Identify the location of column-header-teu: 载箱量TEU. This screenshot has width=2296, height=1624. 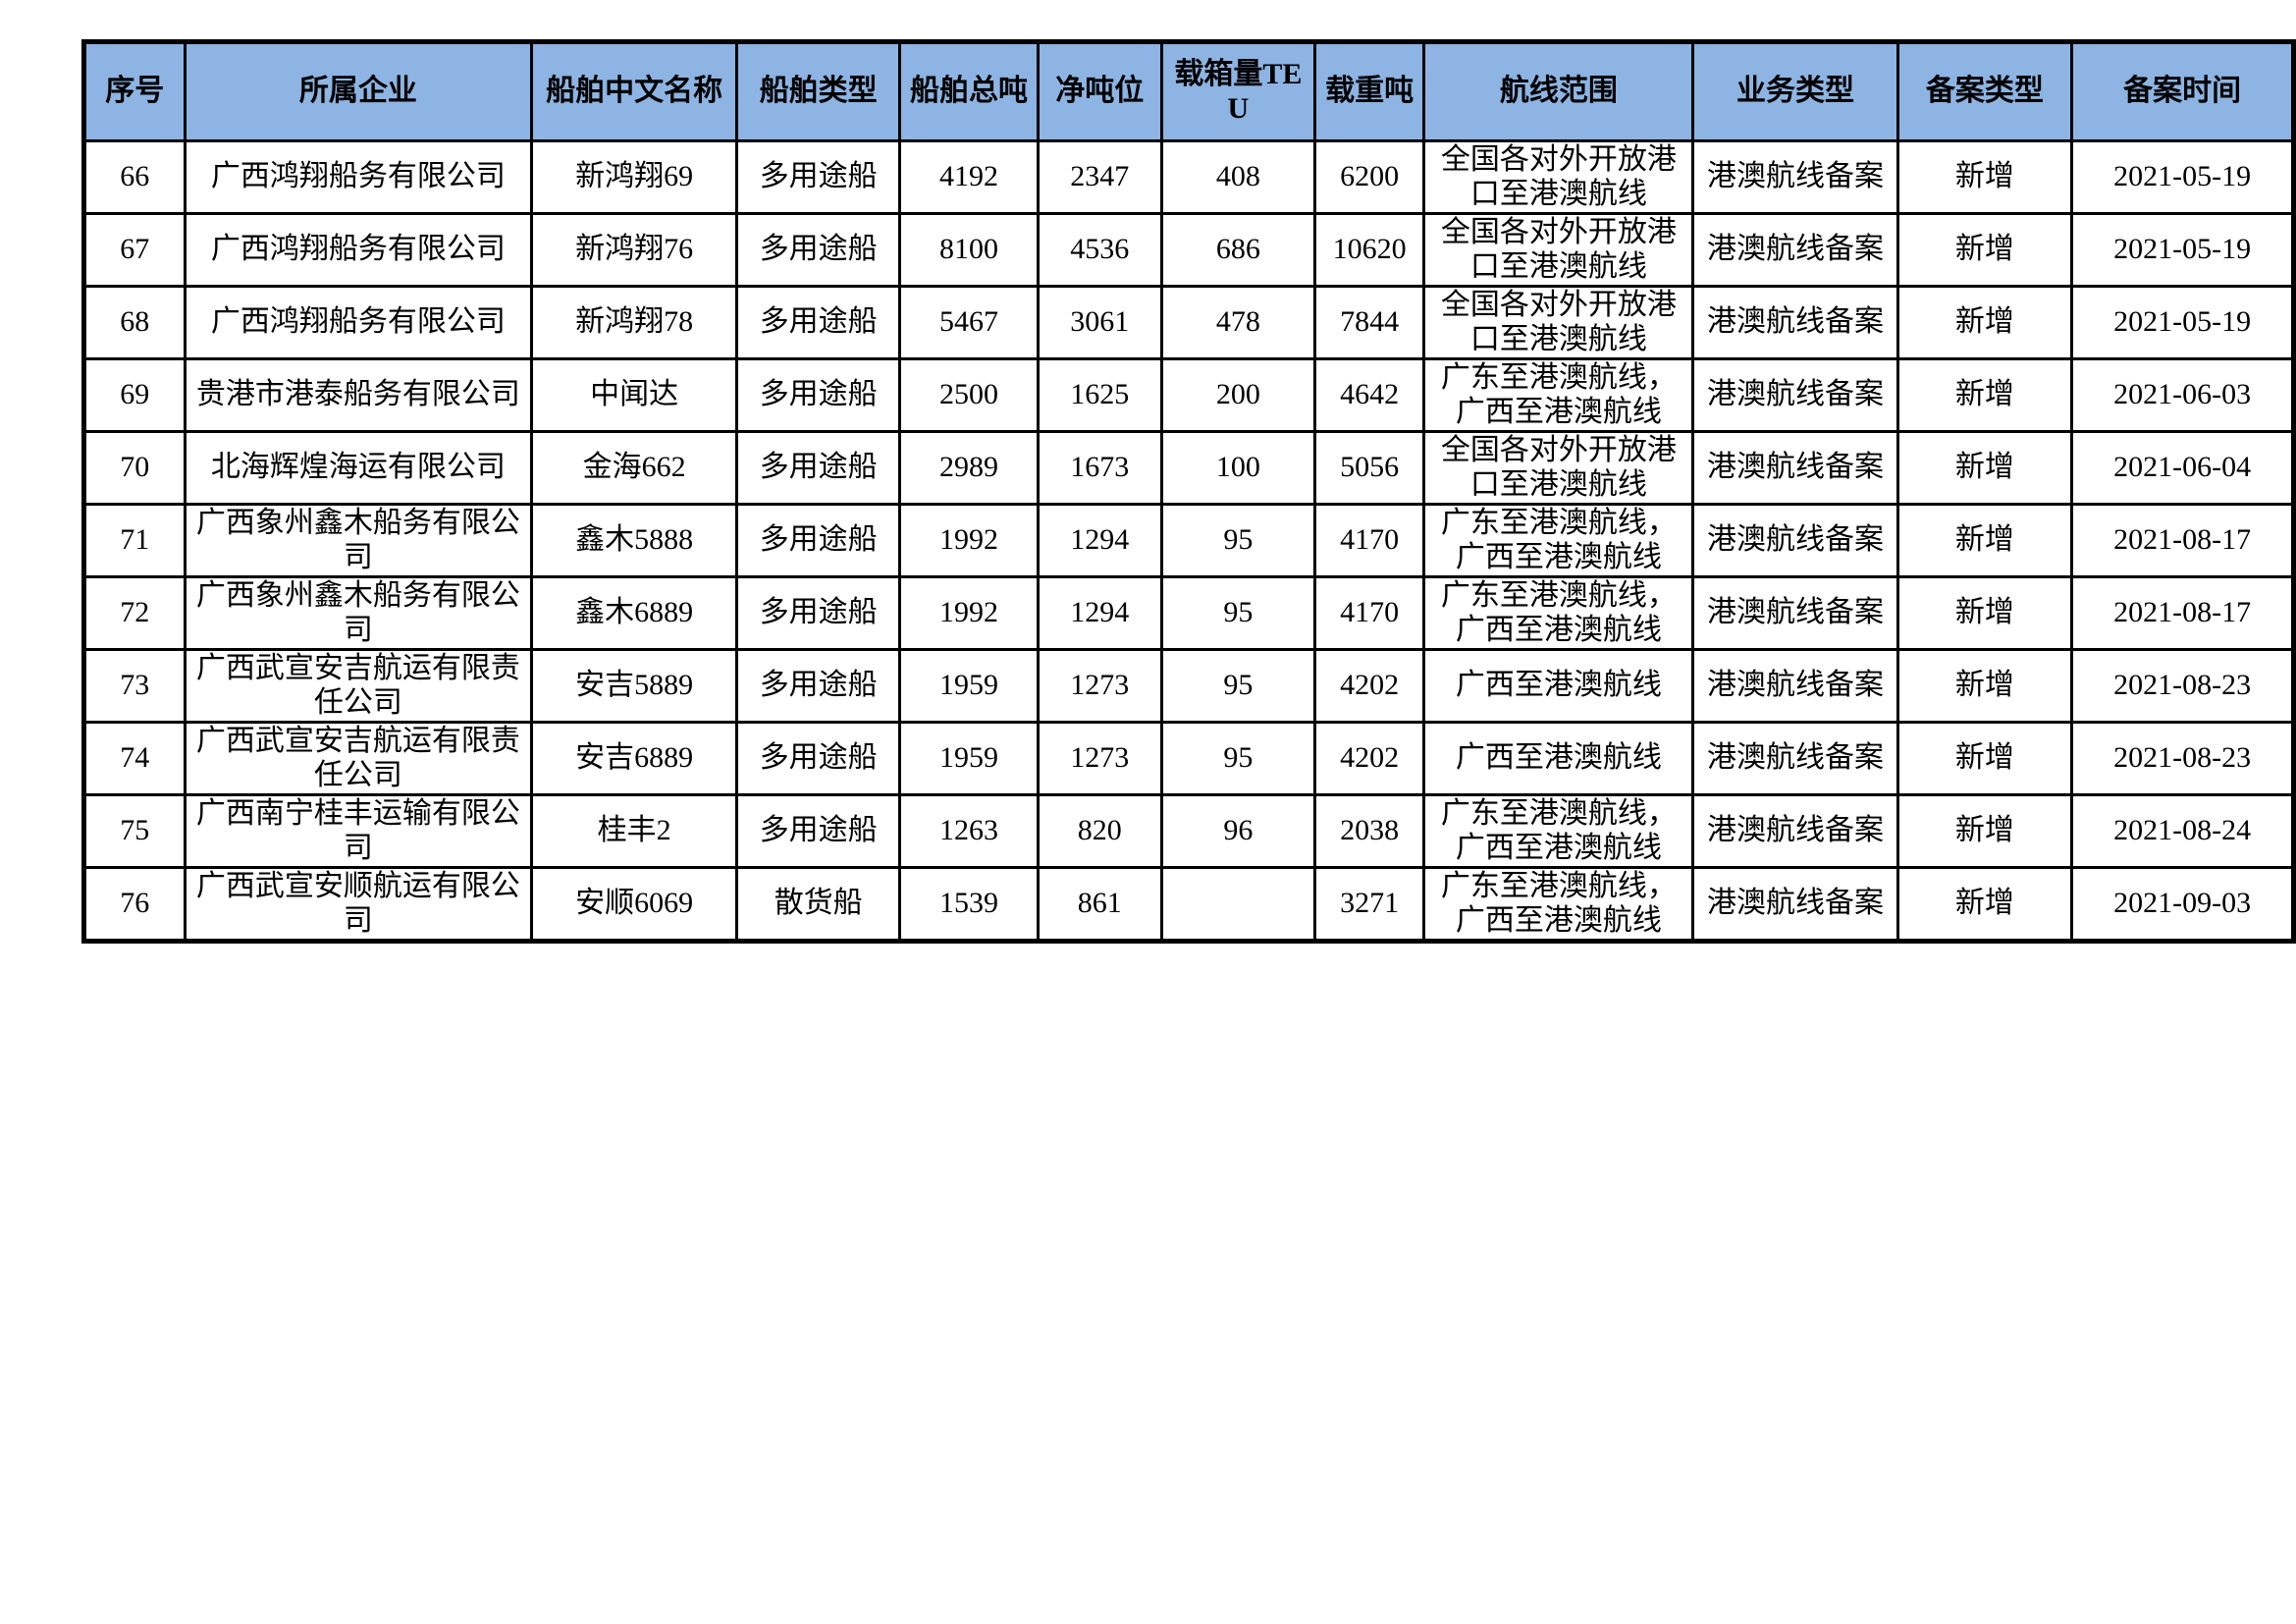
(1237, 91).